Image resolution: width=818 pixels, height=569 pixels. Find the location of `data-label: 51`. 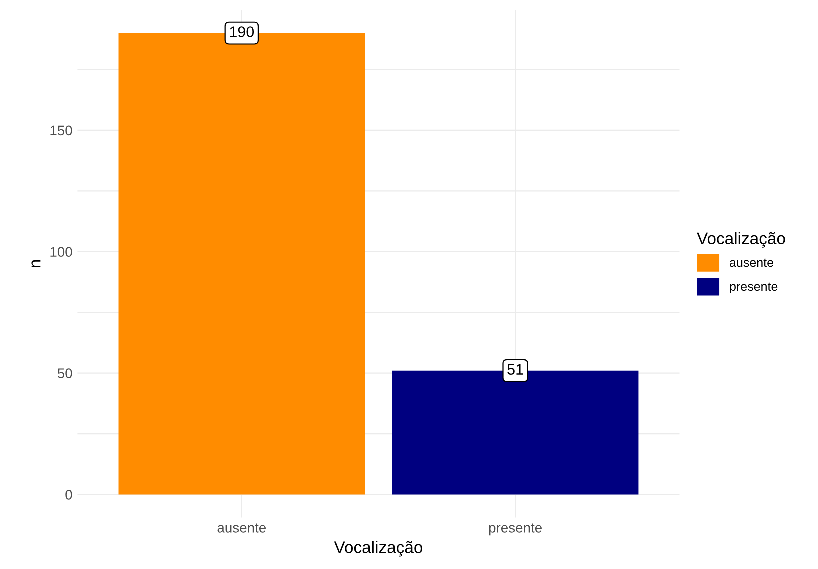

data-label: 51 is located at coordinates (516, 369).